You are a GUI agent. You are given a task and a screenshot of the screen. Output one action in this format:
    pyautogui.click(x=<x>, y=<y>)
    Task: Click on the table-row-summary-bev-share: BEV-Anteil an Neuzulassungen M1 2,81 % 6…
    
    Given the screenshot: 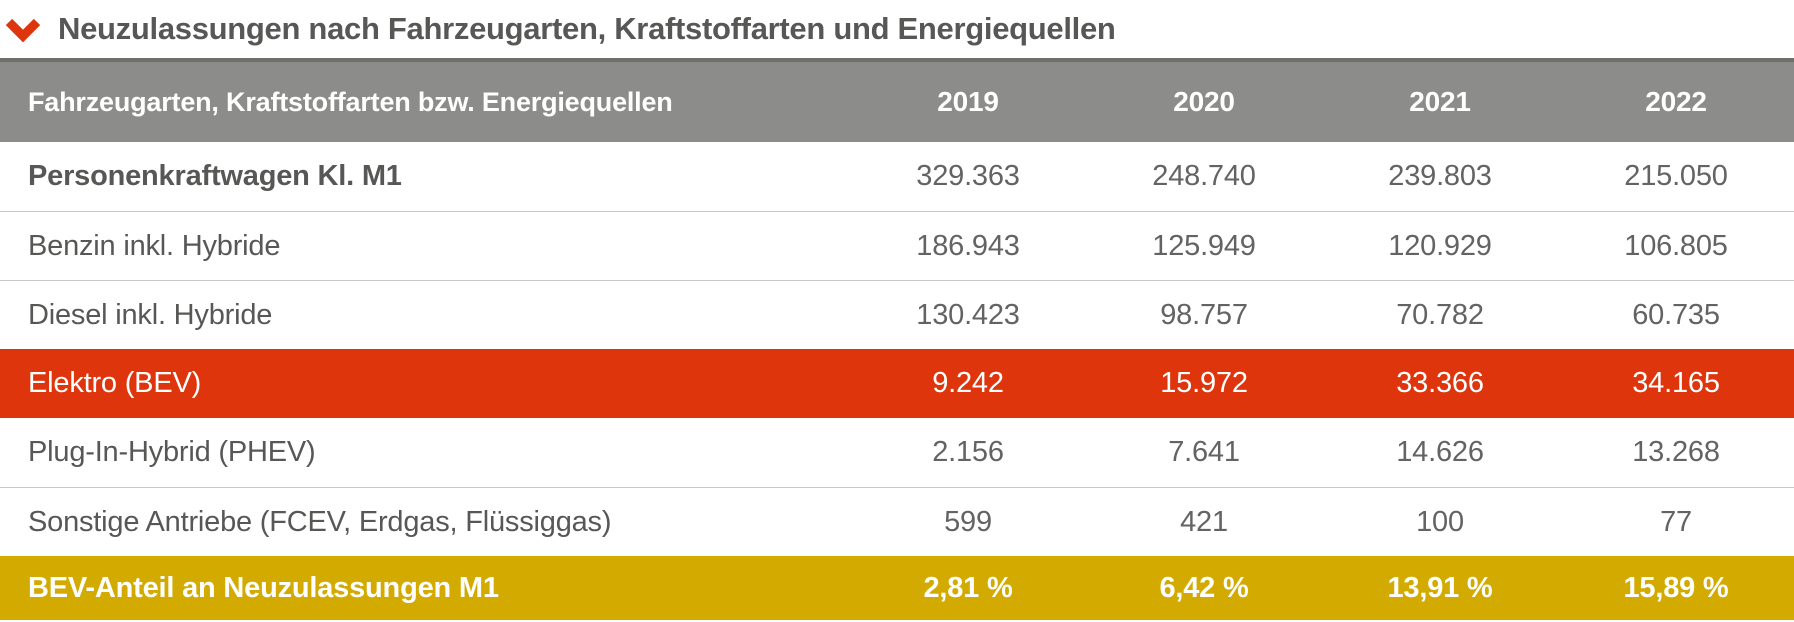 What is the action you would take?
    pyautogui.click(x=897, y=588)
    